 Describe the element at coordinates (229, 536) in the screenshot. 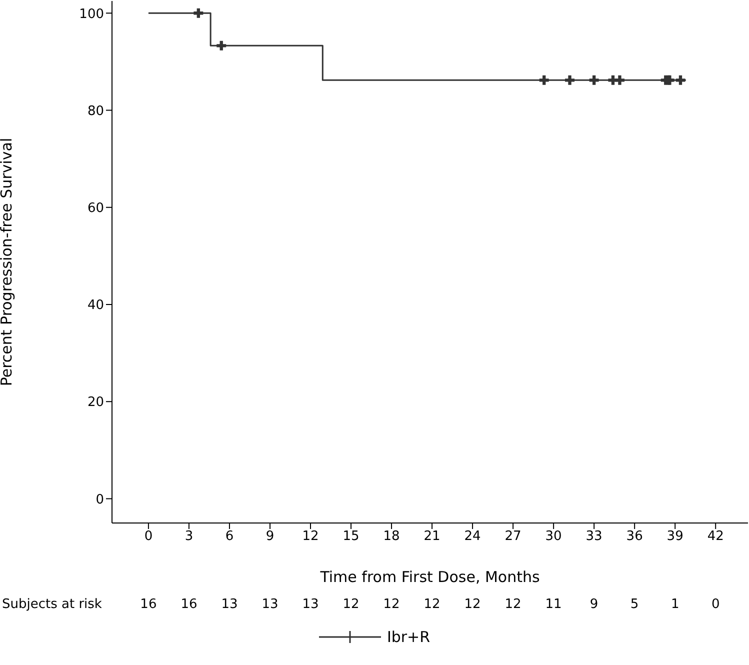

I see `x-tick-label: 6` at that location.